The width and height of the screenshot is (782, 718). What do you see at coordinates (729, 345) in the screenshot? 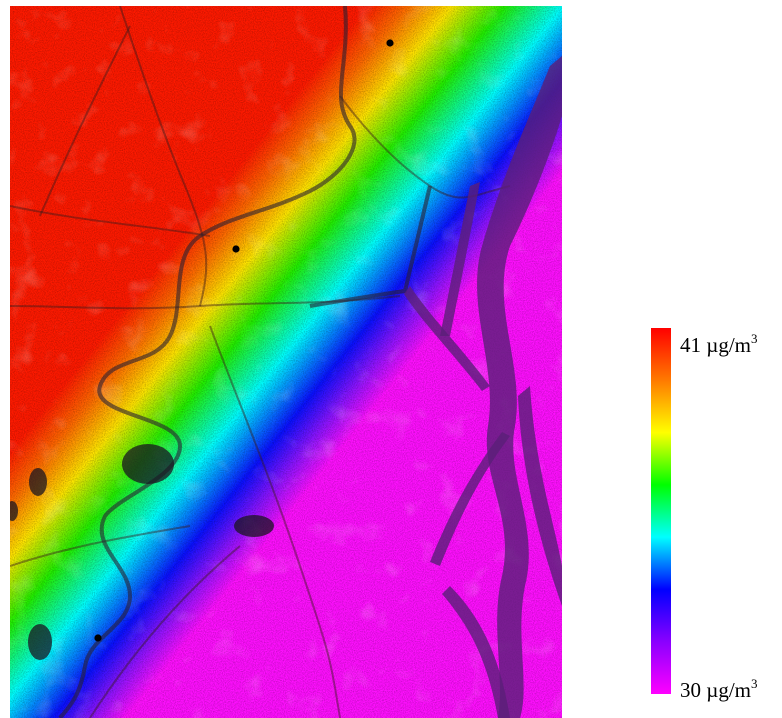
I see `legend-max-unit: µg/m` at bounding box center [729, 345].